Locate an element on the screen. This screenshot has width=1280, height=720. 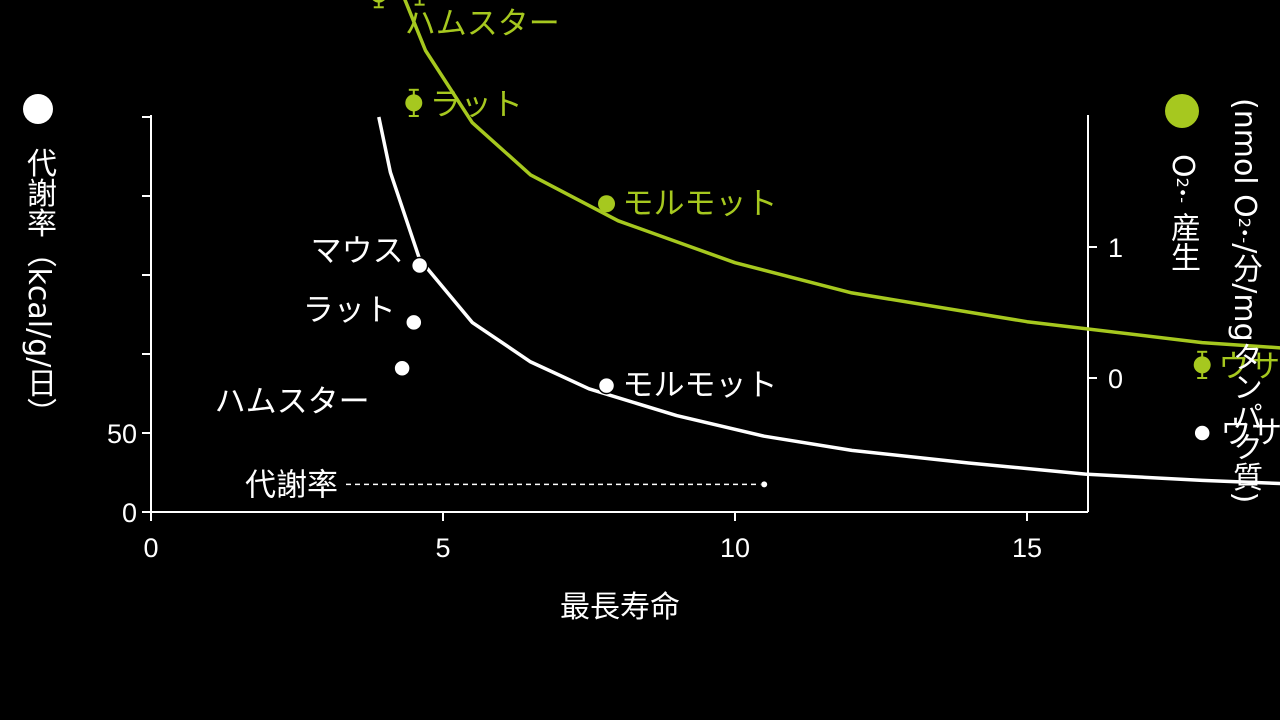
annotation-dot is located at coordinates (764, 484).